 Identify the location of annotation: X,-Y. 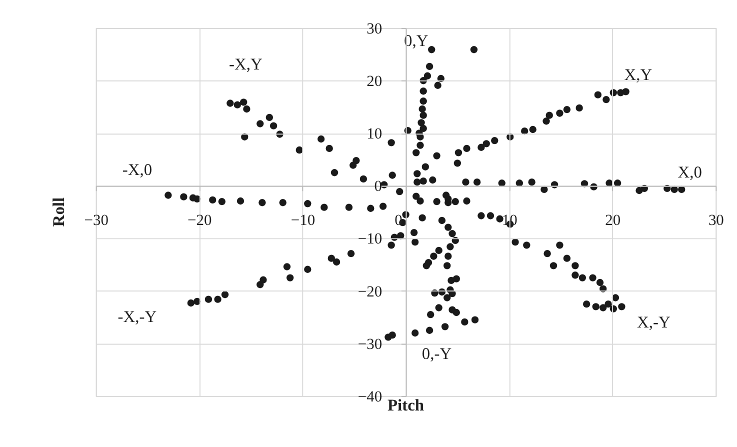
(654, 322).